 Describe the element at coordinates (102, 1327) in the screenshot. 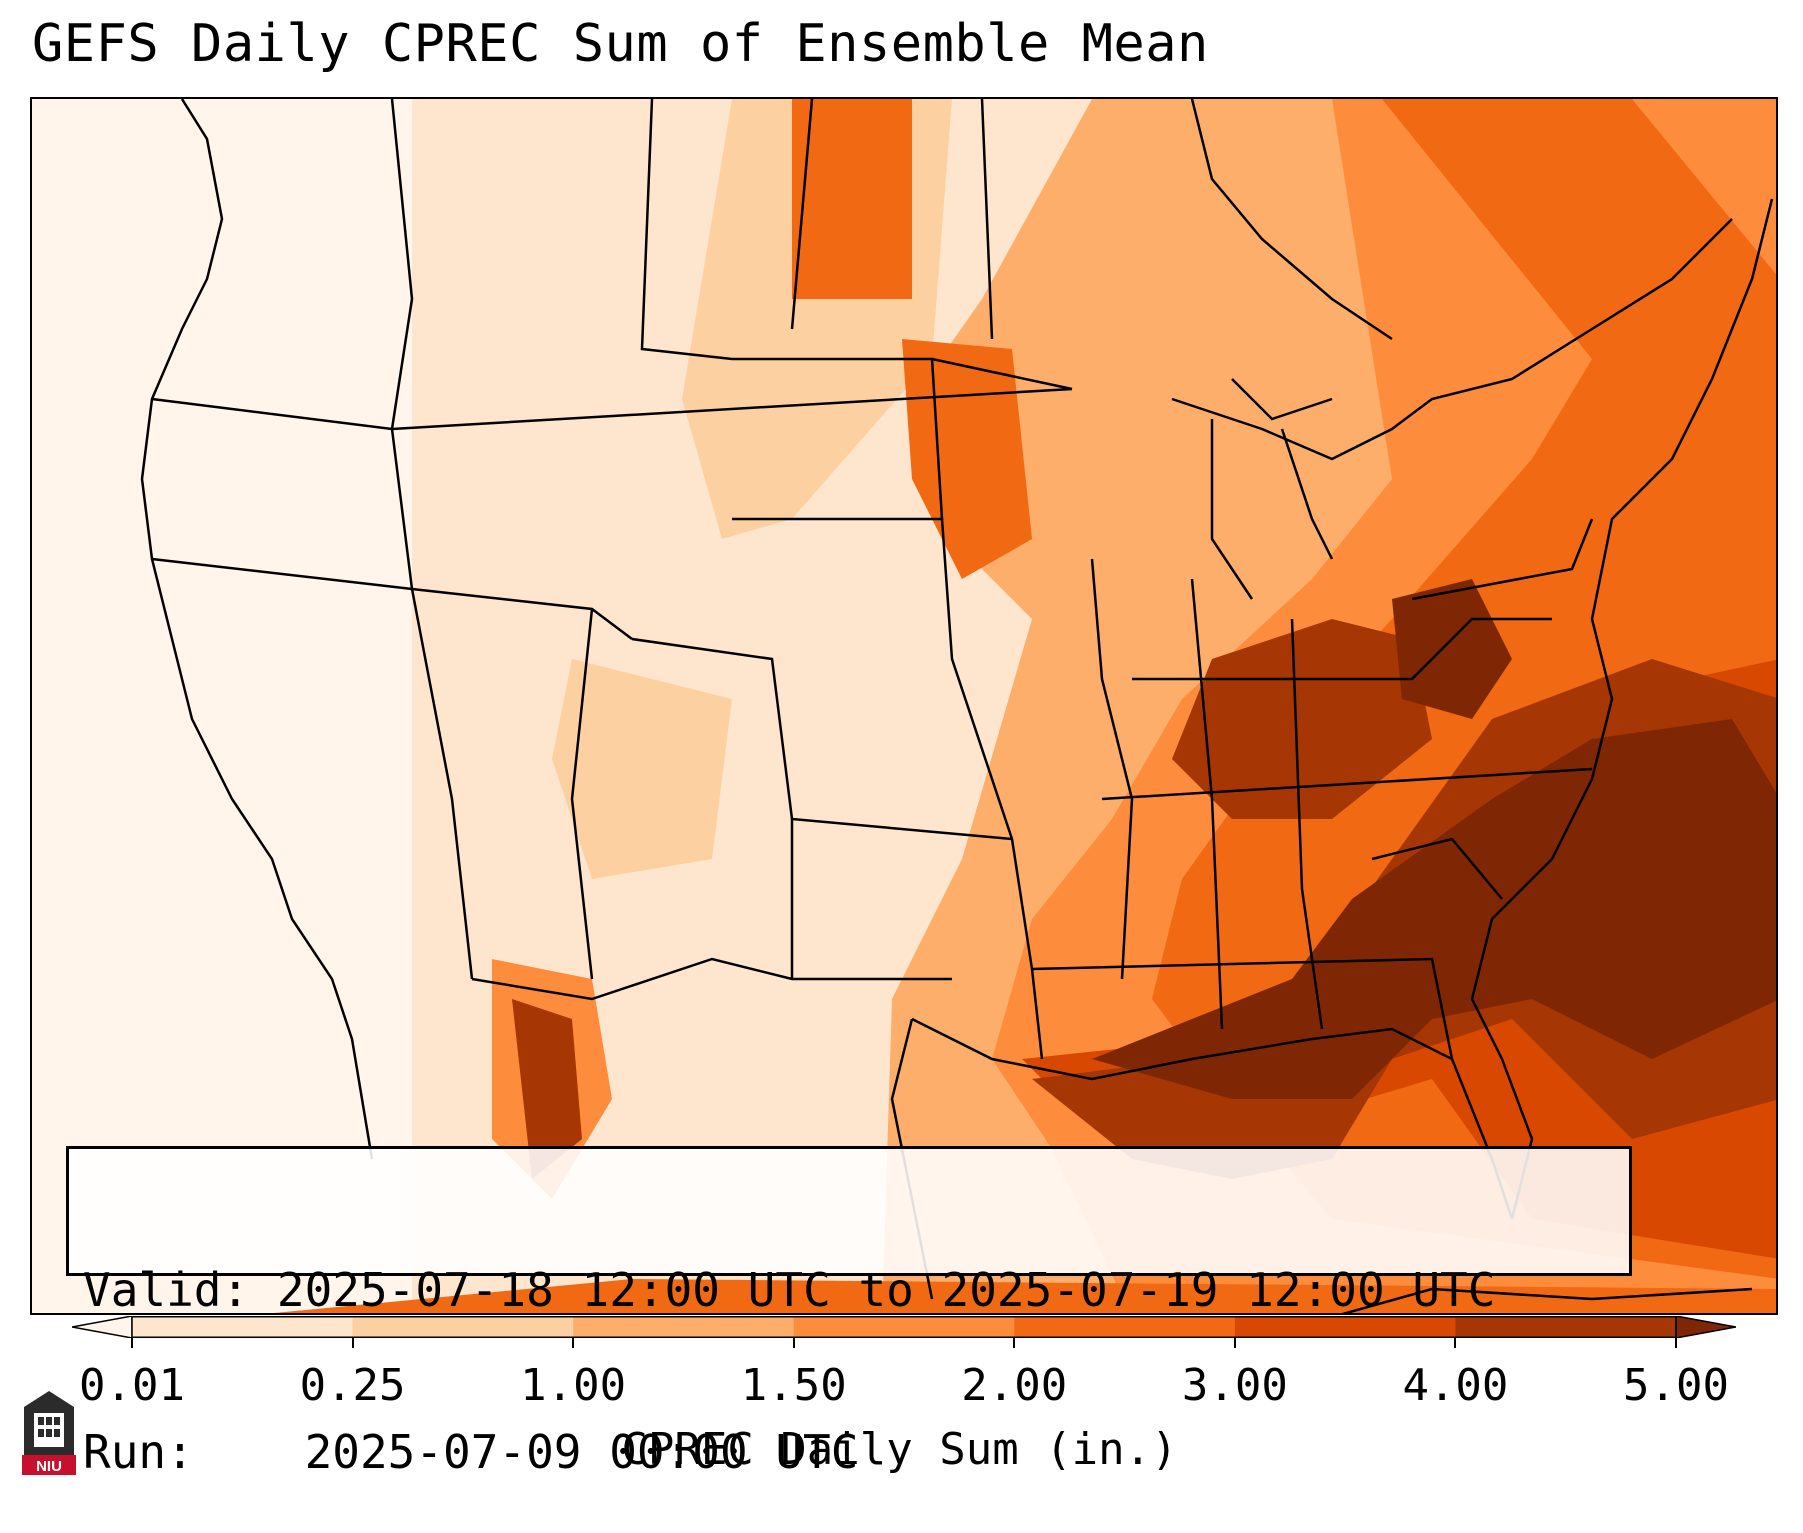

I see `colorbar-extend-min` at that location.